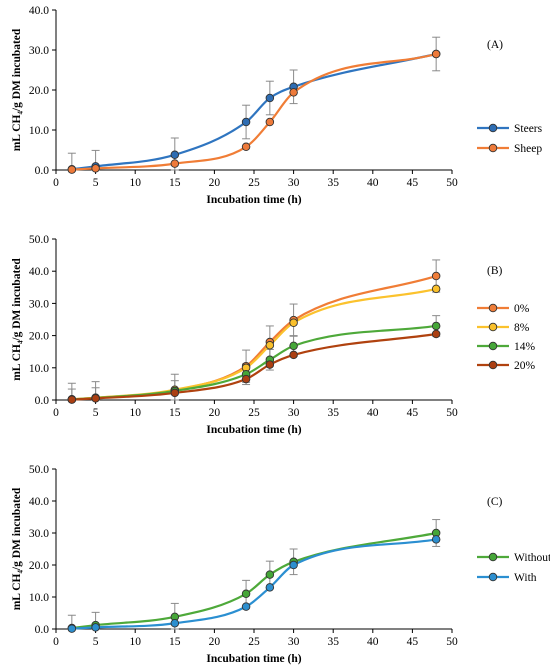 The image size is (550, 671). Describe the element at coordinates (506, 347) in the screenshot. I see `legend-item: 14%` at that location.